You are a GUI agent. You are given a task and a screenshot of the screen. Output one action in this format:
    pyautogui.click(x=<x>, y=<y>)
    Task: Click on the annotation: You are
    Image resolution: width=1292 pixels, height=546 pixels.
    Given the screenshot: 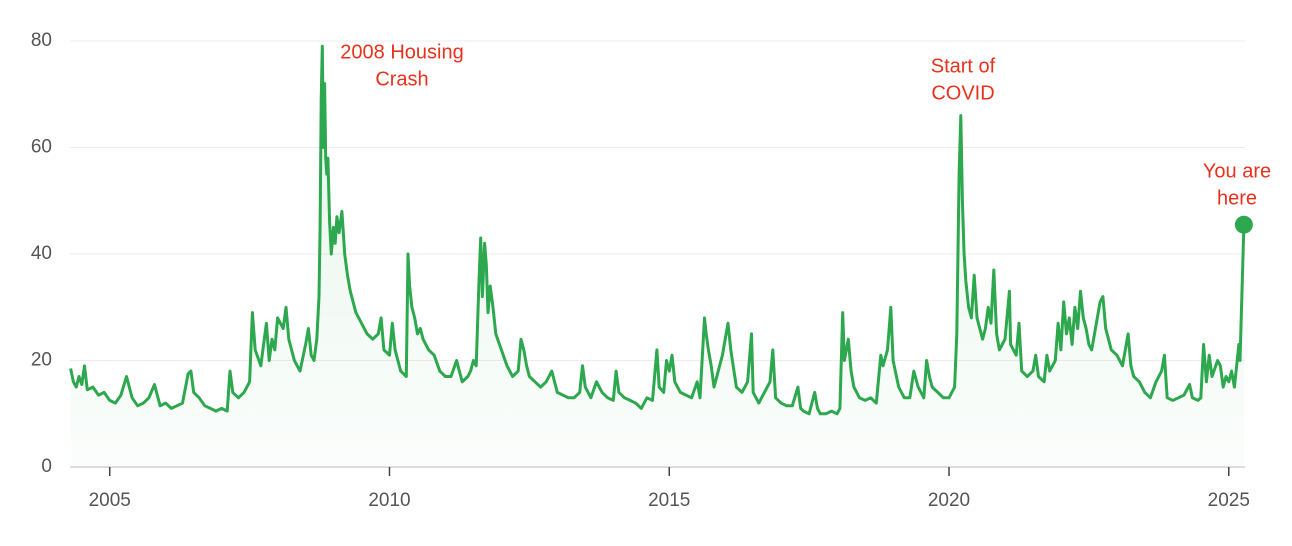 What is the action you would take?
    pyautogui.click(x=1237, y=171)
    